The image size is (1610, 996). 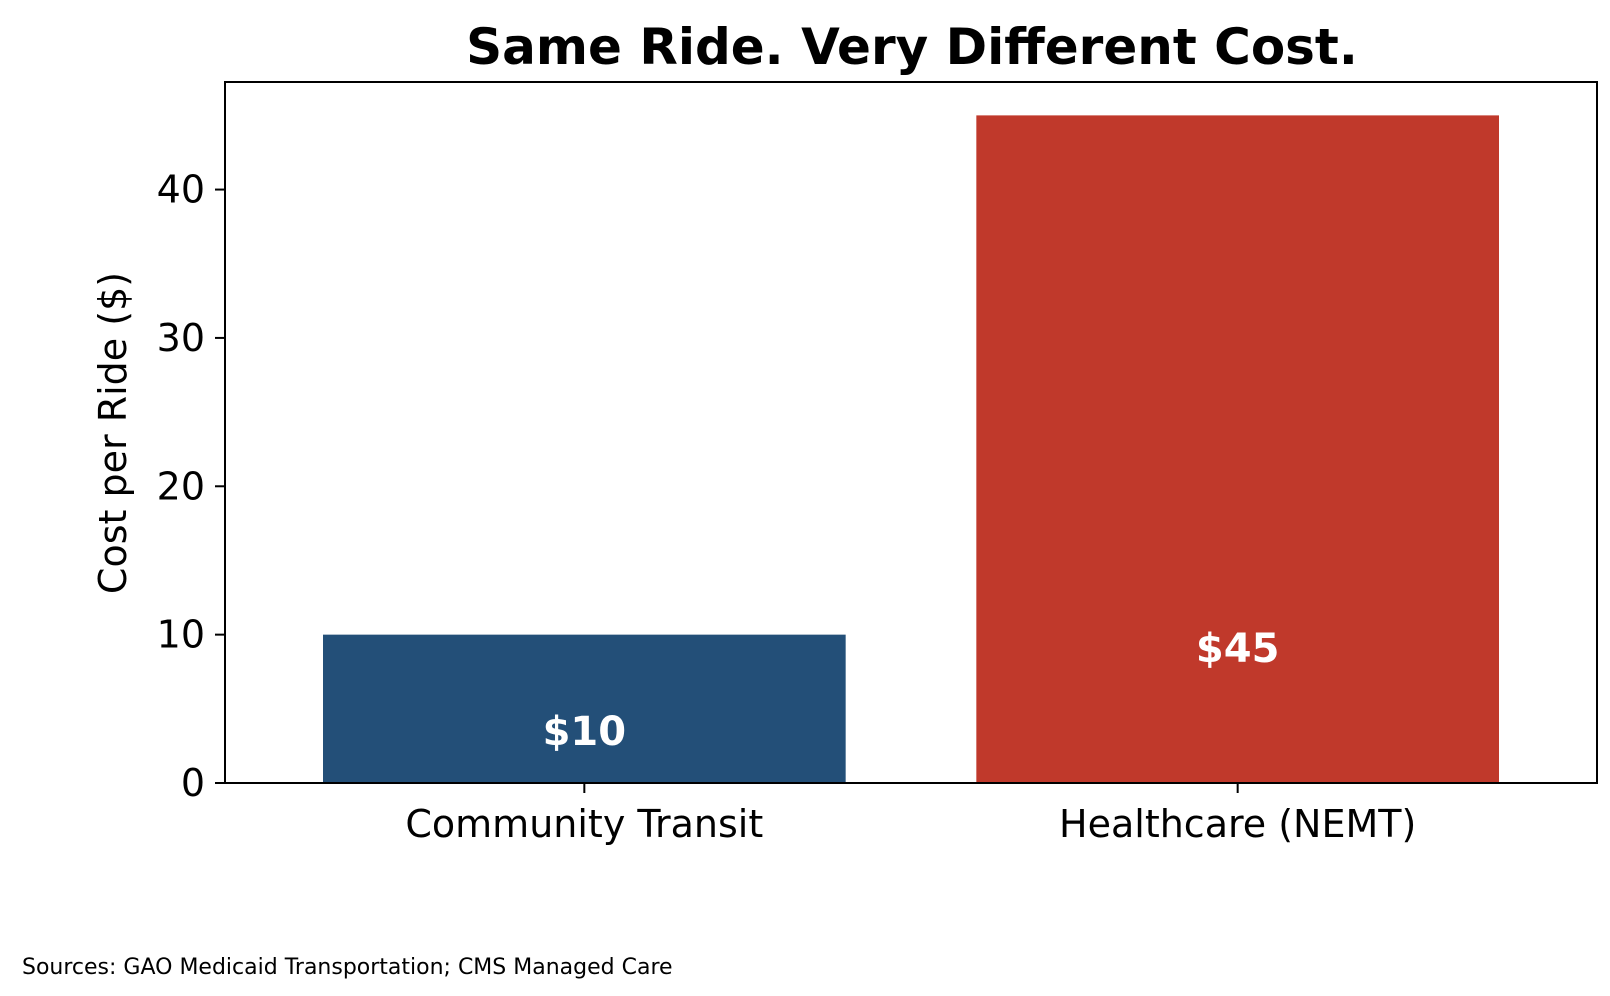 I want to click on x-axis: Community Transit Healthcare (NEMT), so click(x=910, y=814).